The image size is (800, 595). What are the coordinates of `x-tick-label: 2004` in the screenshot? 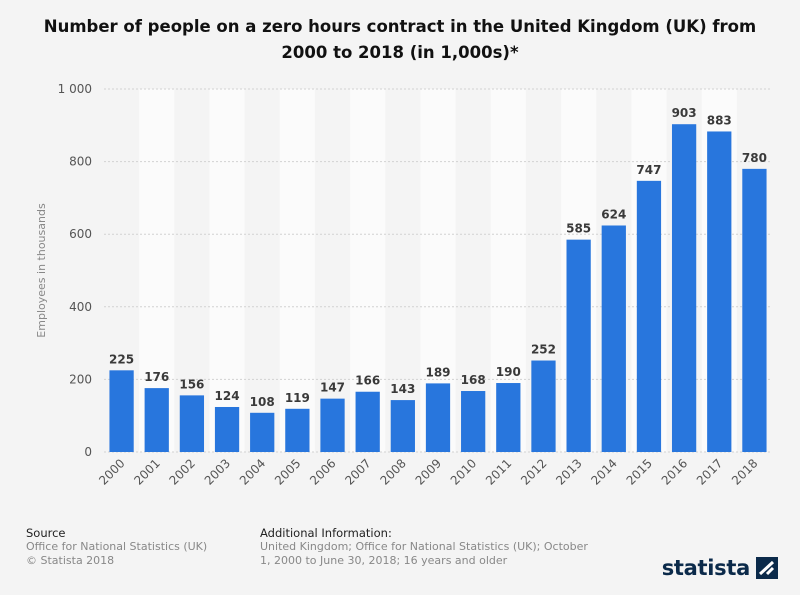 It's located at (252, 471).